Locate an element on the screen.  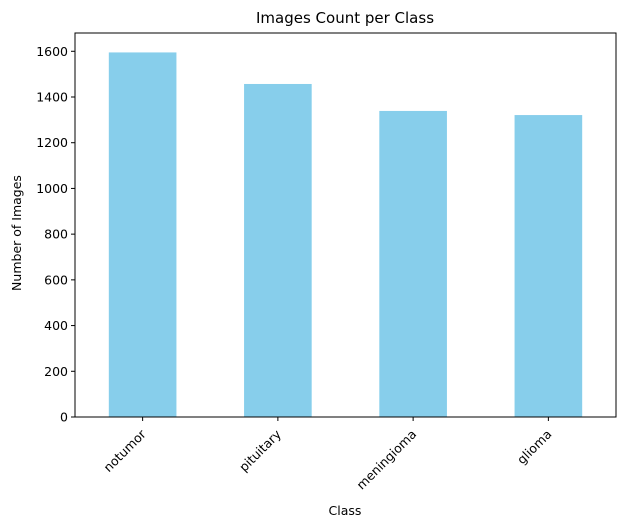
y-tick-label-600: 600 is located at coordinates (56, 279).